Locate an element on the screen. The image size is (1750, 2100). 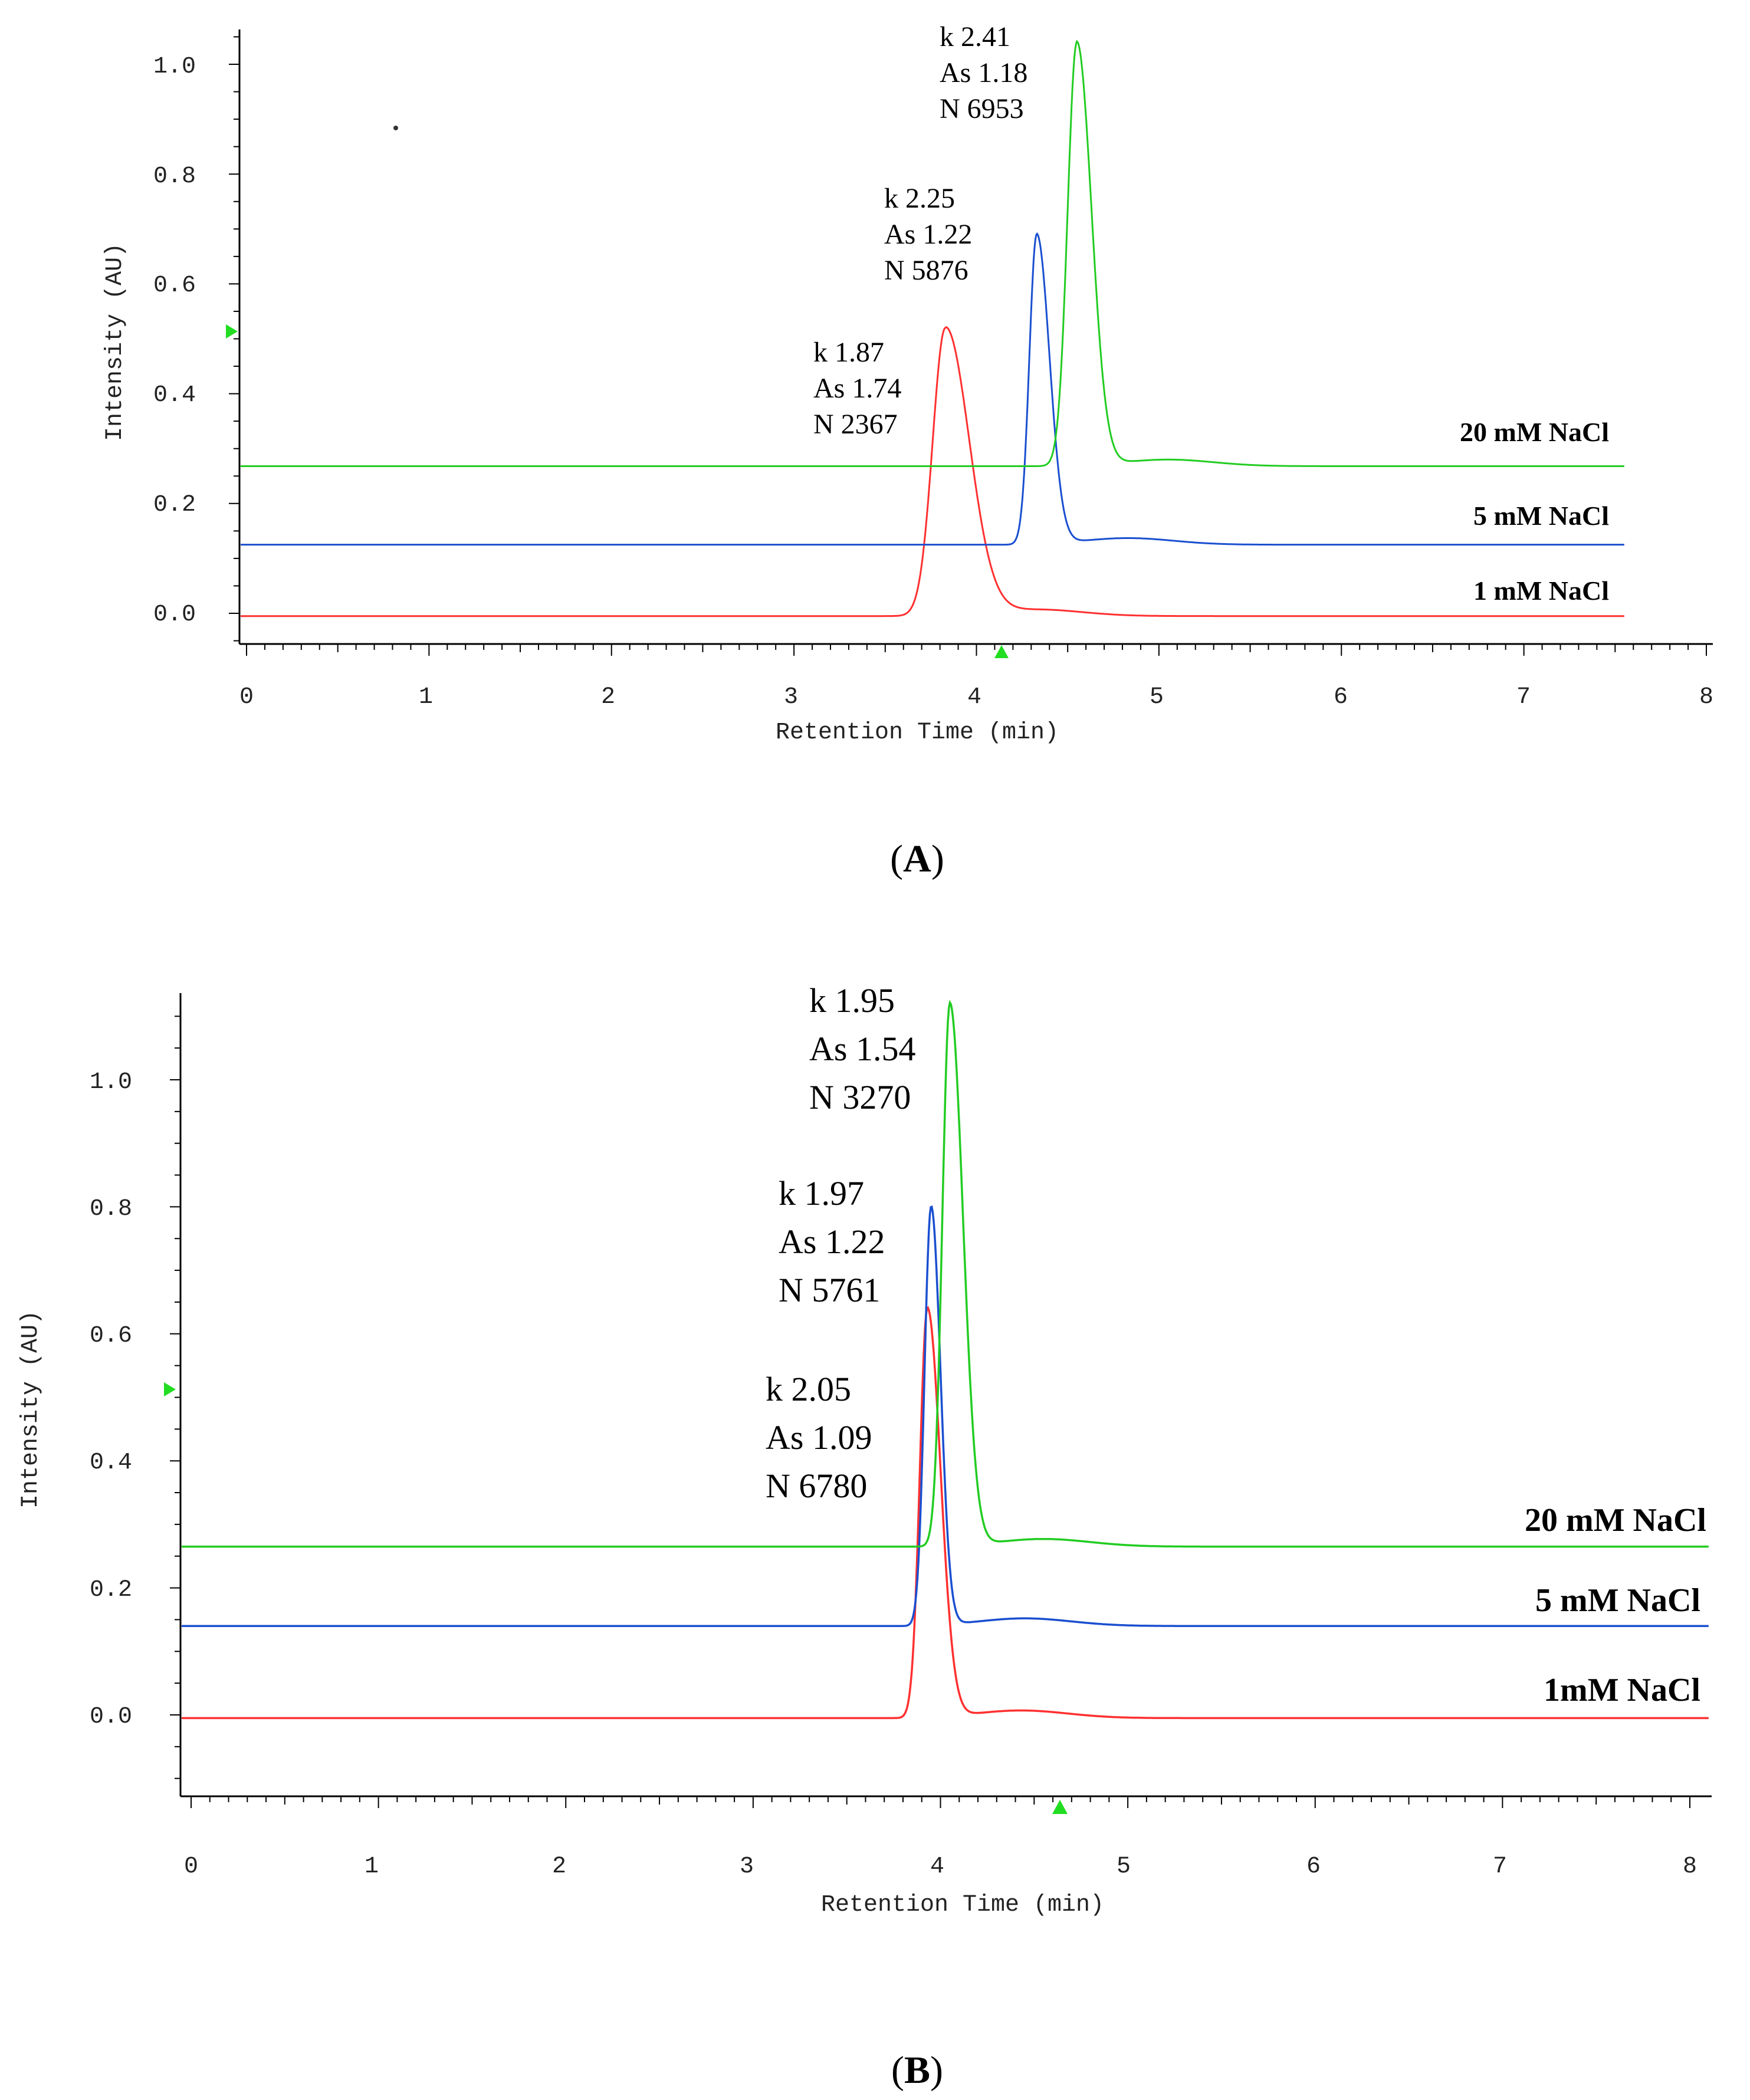
peak-annotation-5mm: k 2.25 As 1.22 N 5876 is located at coordinates (928, 234).